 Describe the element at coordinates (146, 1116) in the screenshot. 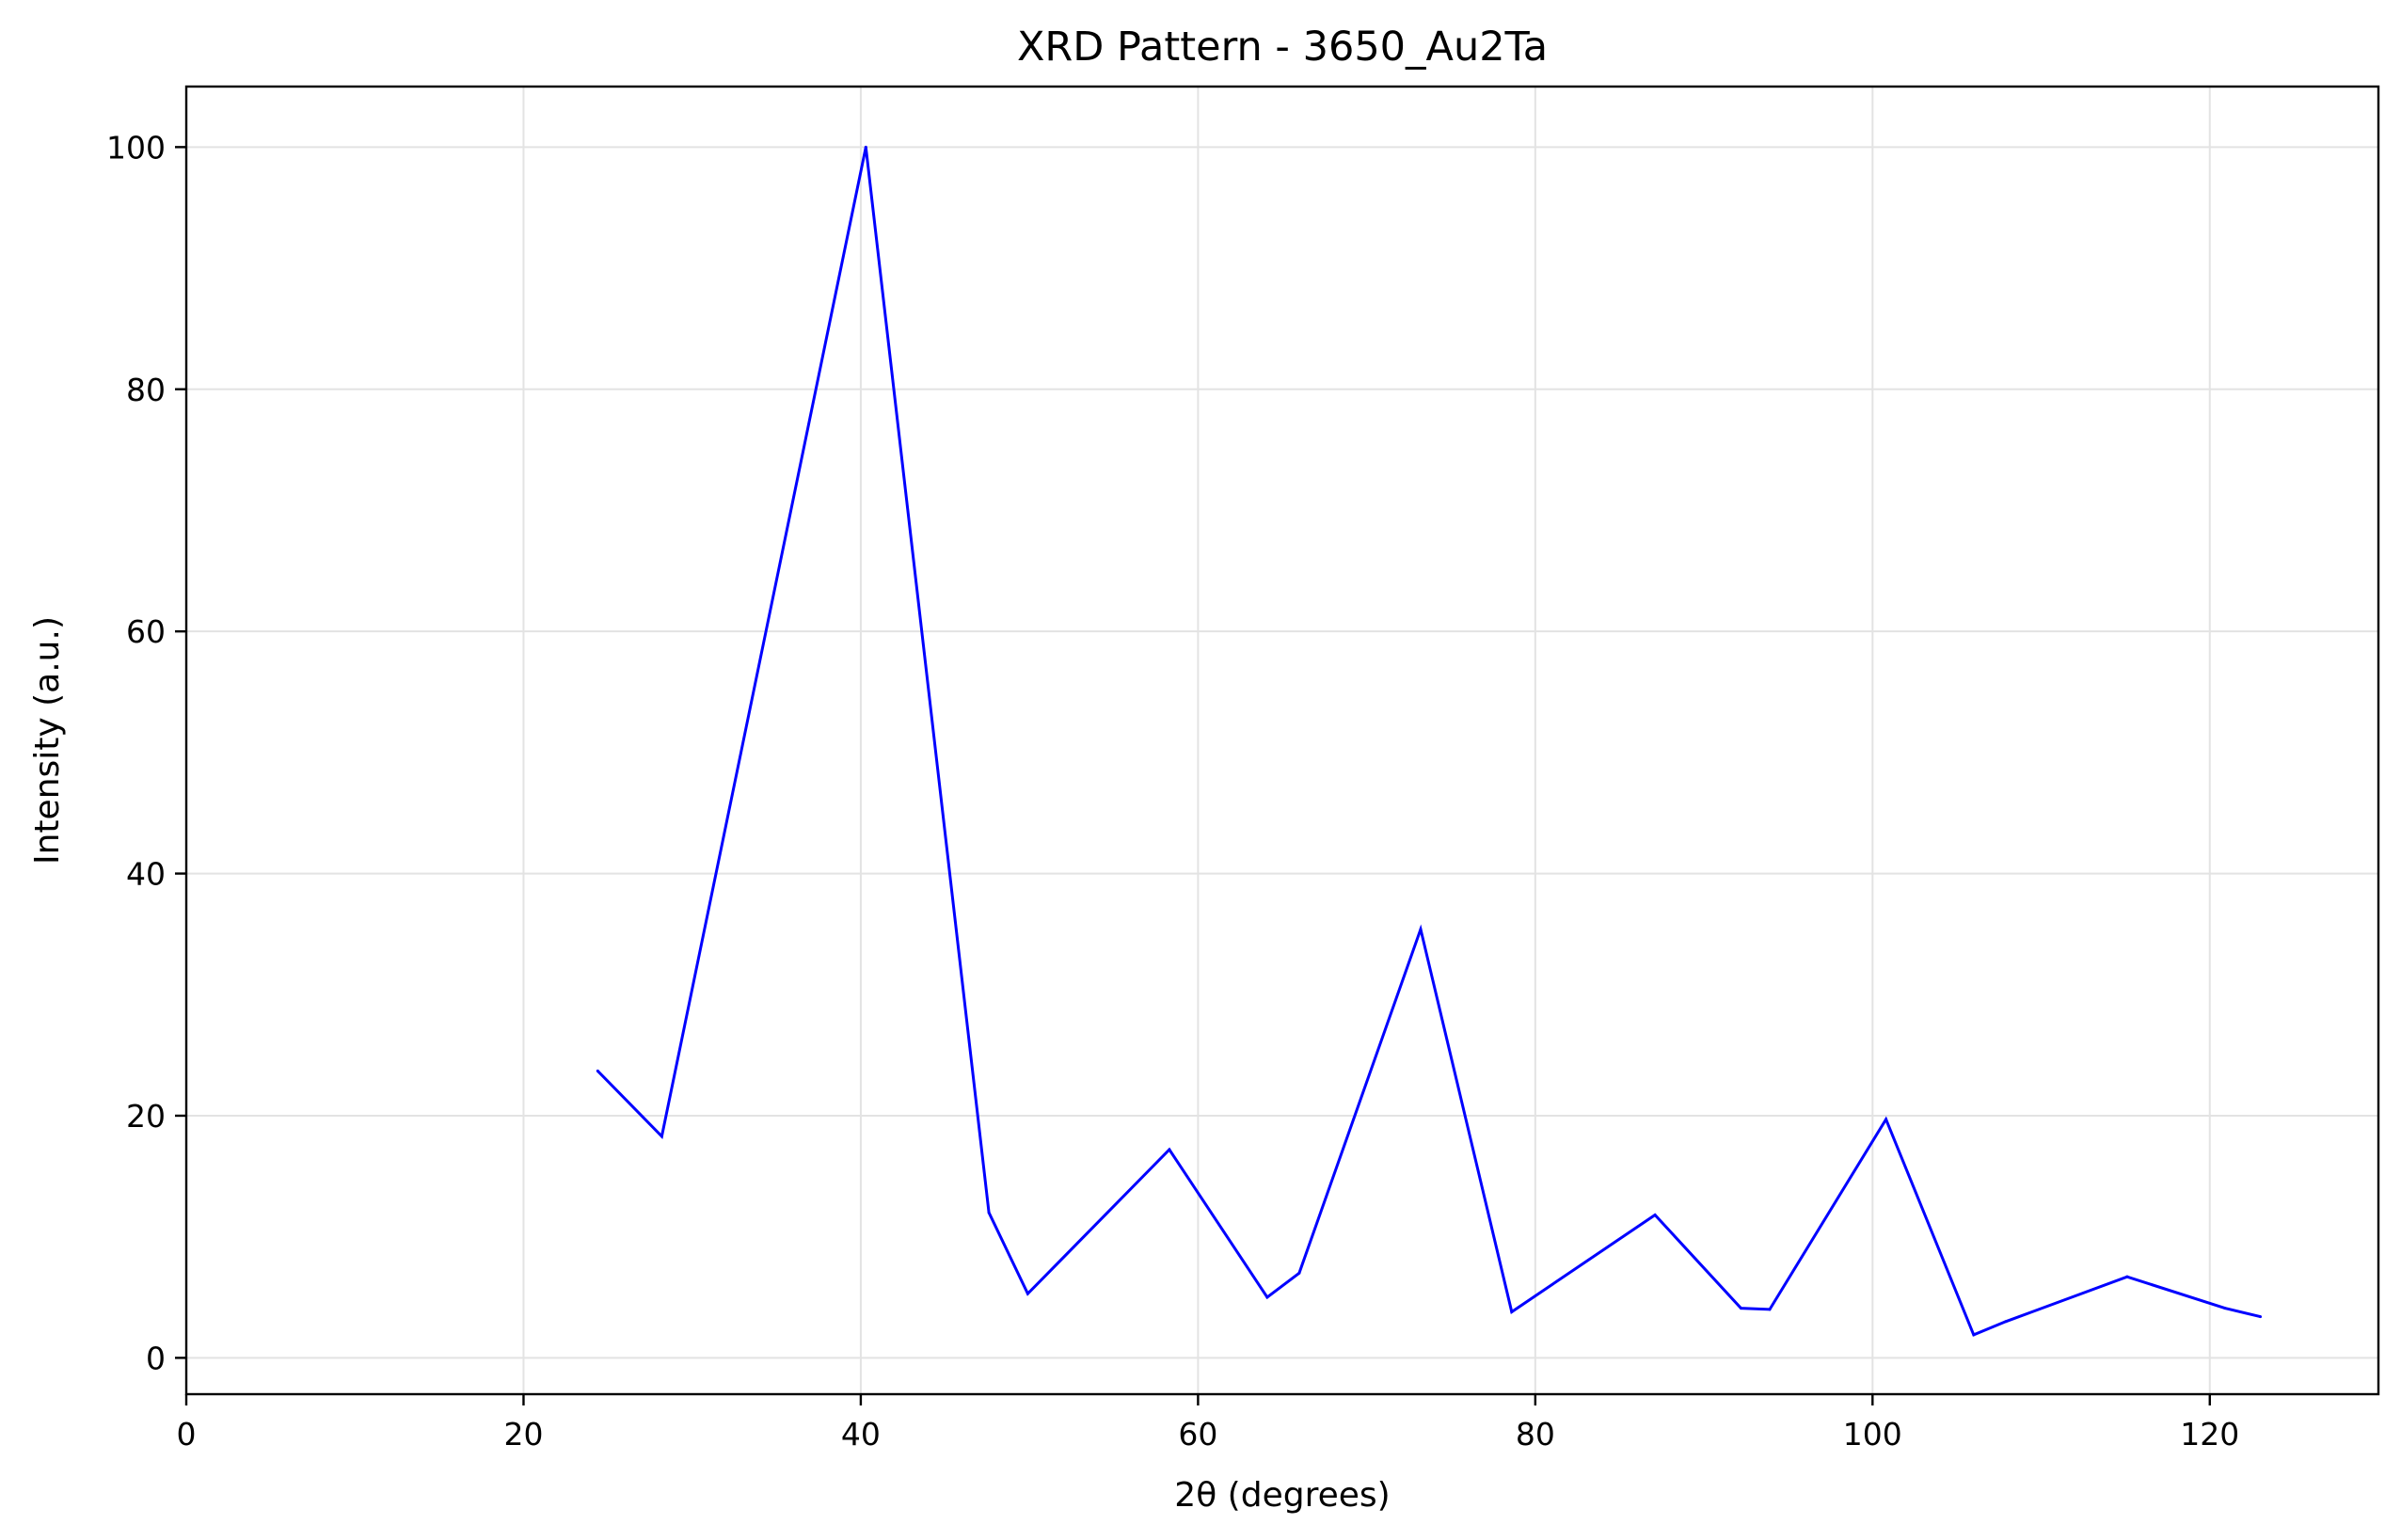

I see `y-tick-label: 20` at that location.